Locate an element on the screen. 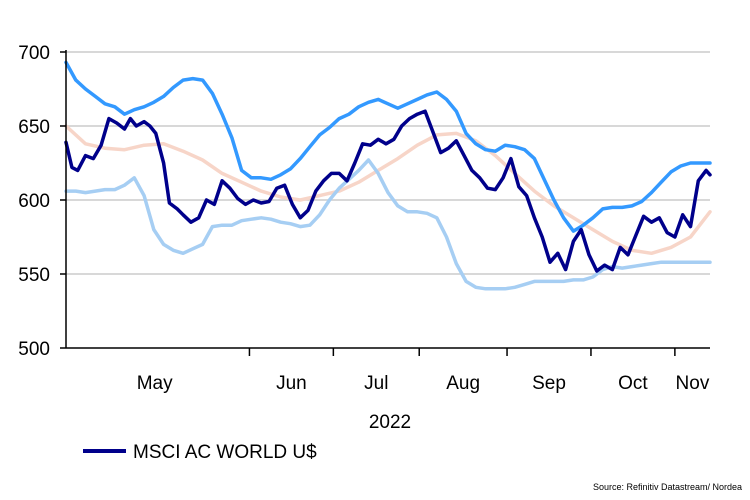 Image resolution: width=750 pixels, height=500 pixels. y-tick-label-500: 500 is located at coordinates (34, 349).